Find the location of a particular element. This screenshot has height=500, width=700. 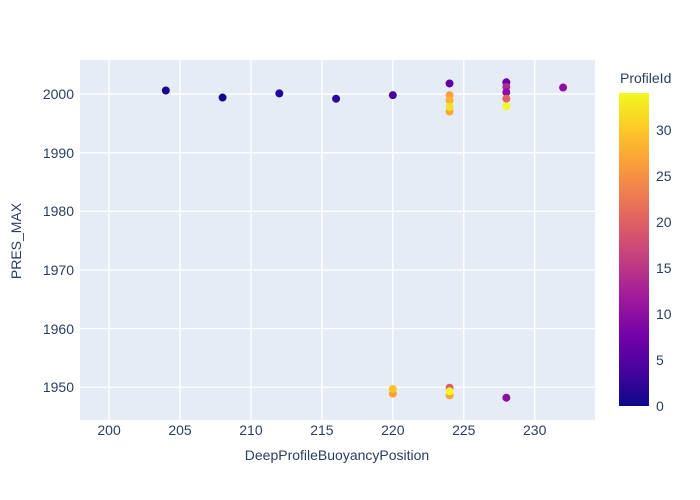

colorbar-tick-label: 5 is located at coordinates (660, 359).